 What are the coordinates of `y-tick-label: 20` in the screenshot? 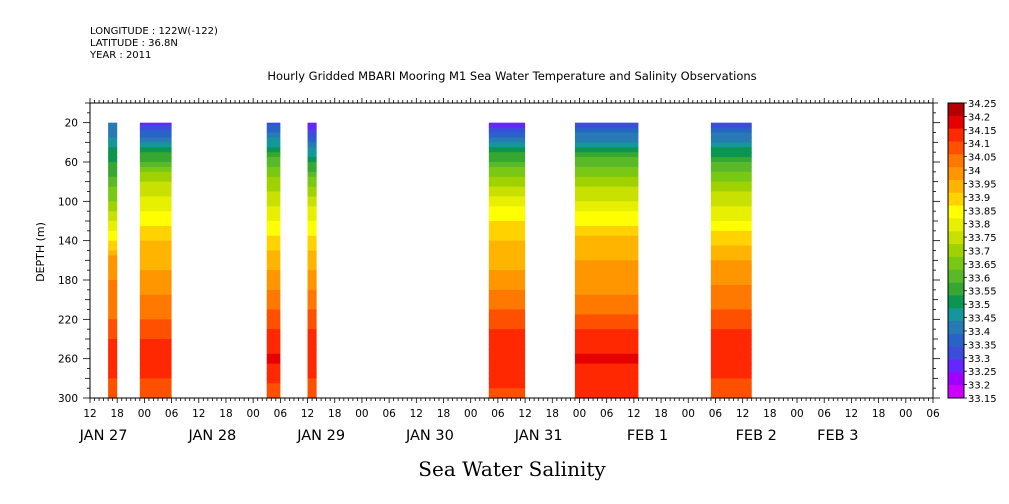 It's located at (71, 124).